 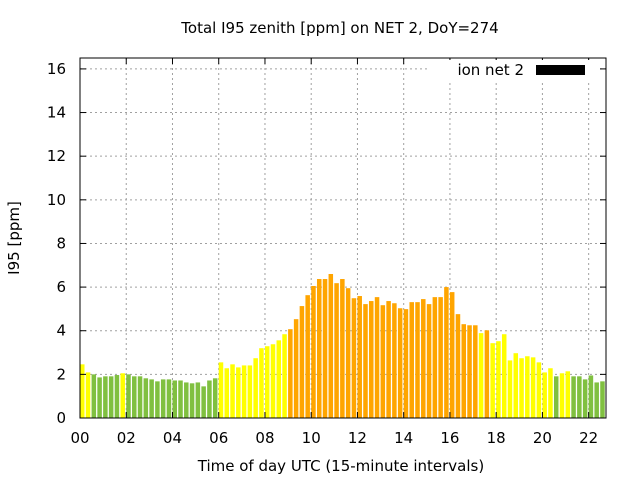 What do you see at coordinates (126, 438) in the screenshot?
I see `x-tick-label: 02` at bounding box center [126, 438].